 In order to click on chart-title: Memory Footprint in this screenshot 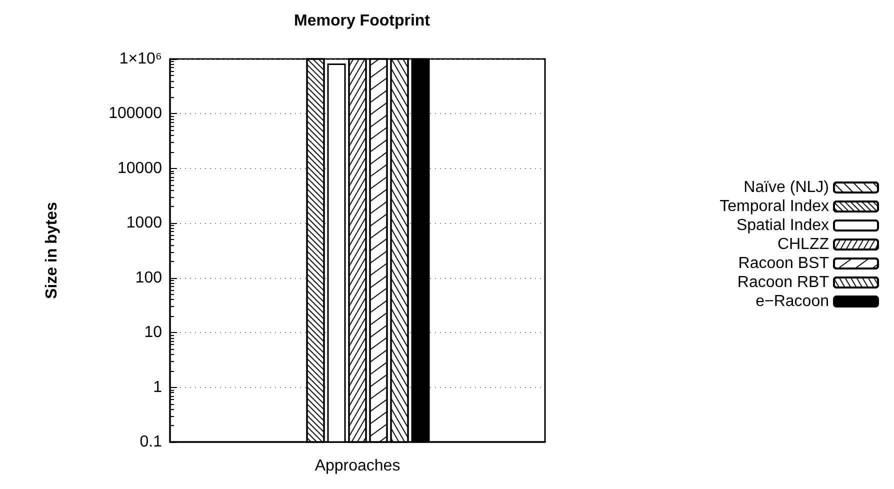, I will do `click(362, 21)`.